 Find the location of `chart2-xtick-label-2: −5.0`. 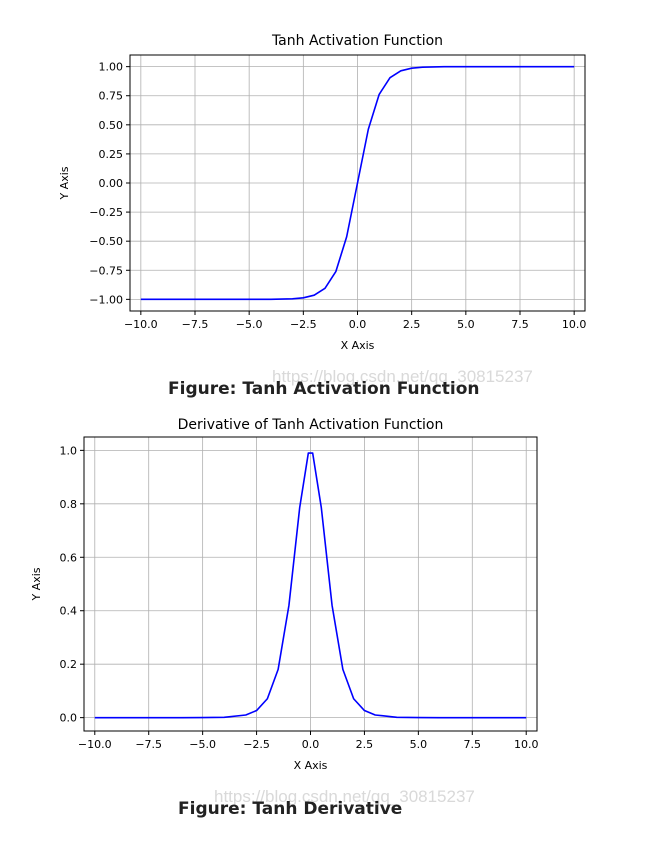

chart2-xtick-label-2: −5.0 is located at coordinates (202, 744).